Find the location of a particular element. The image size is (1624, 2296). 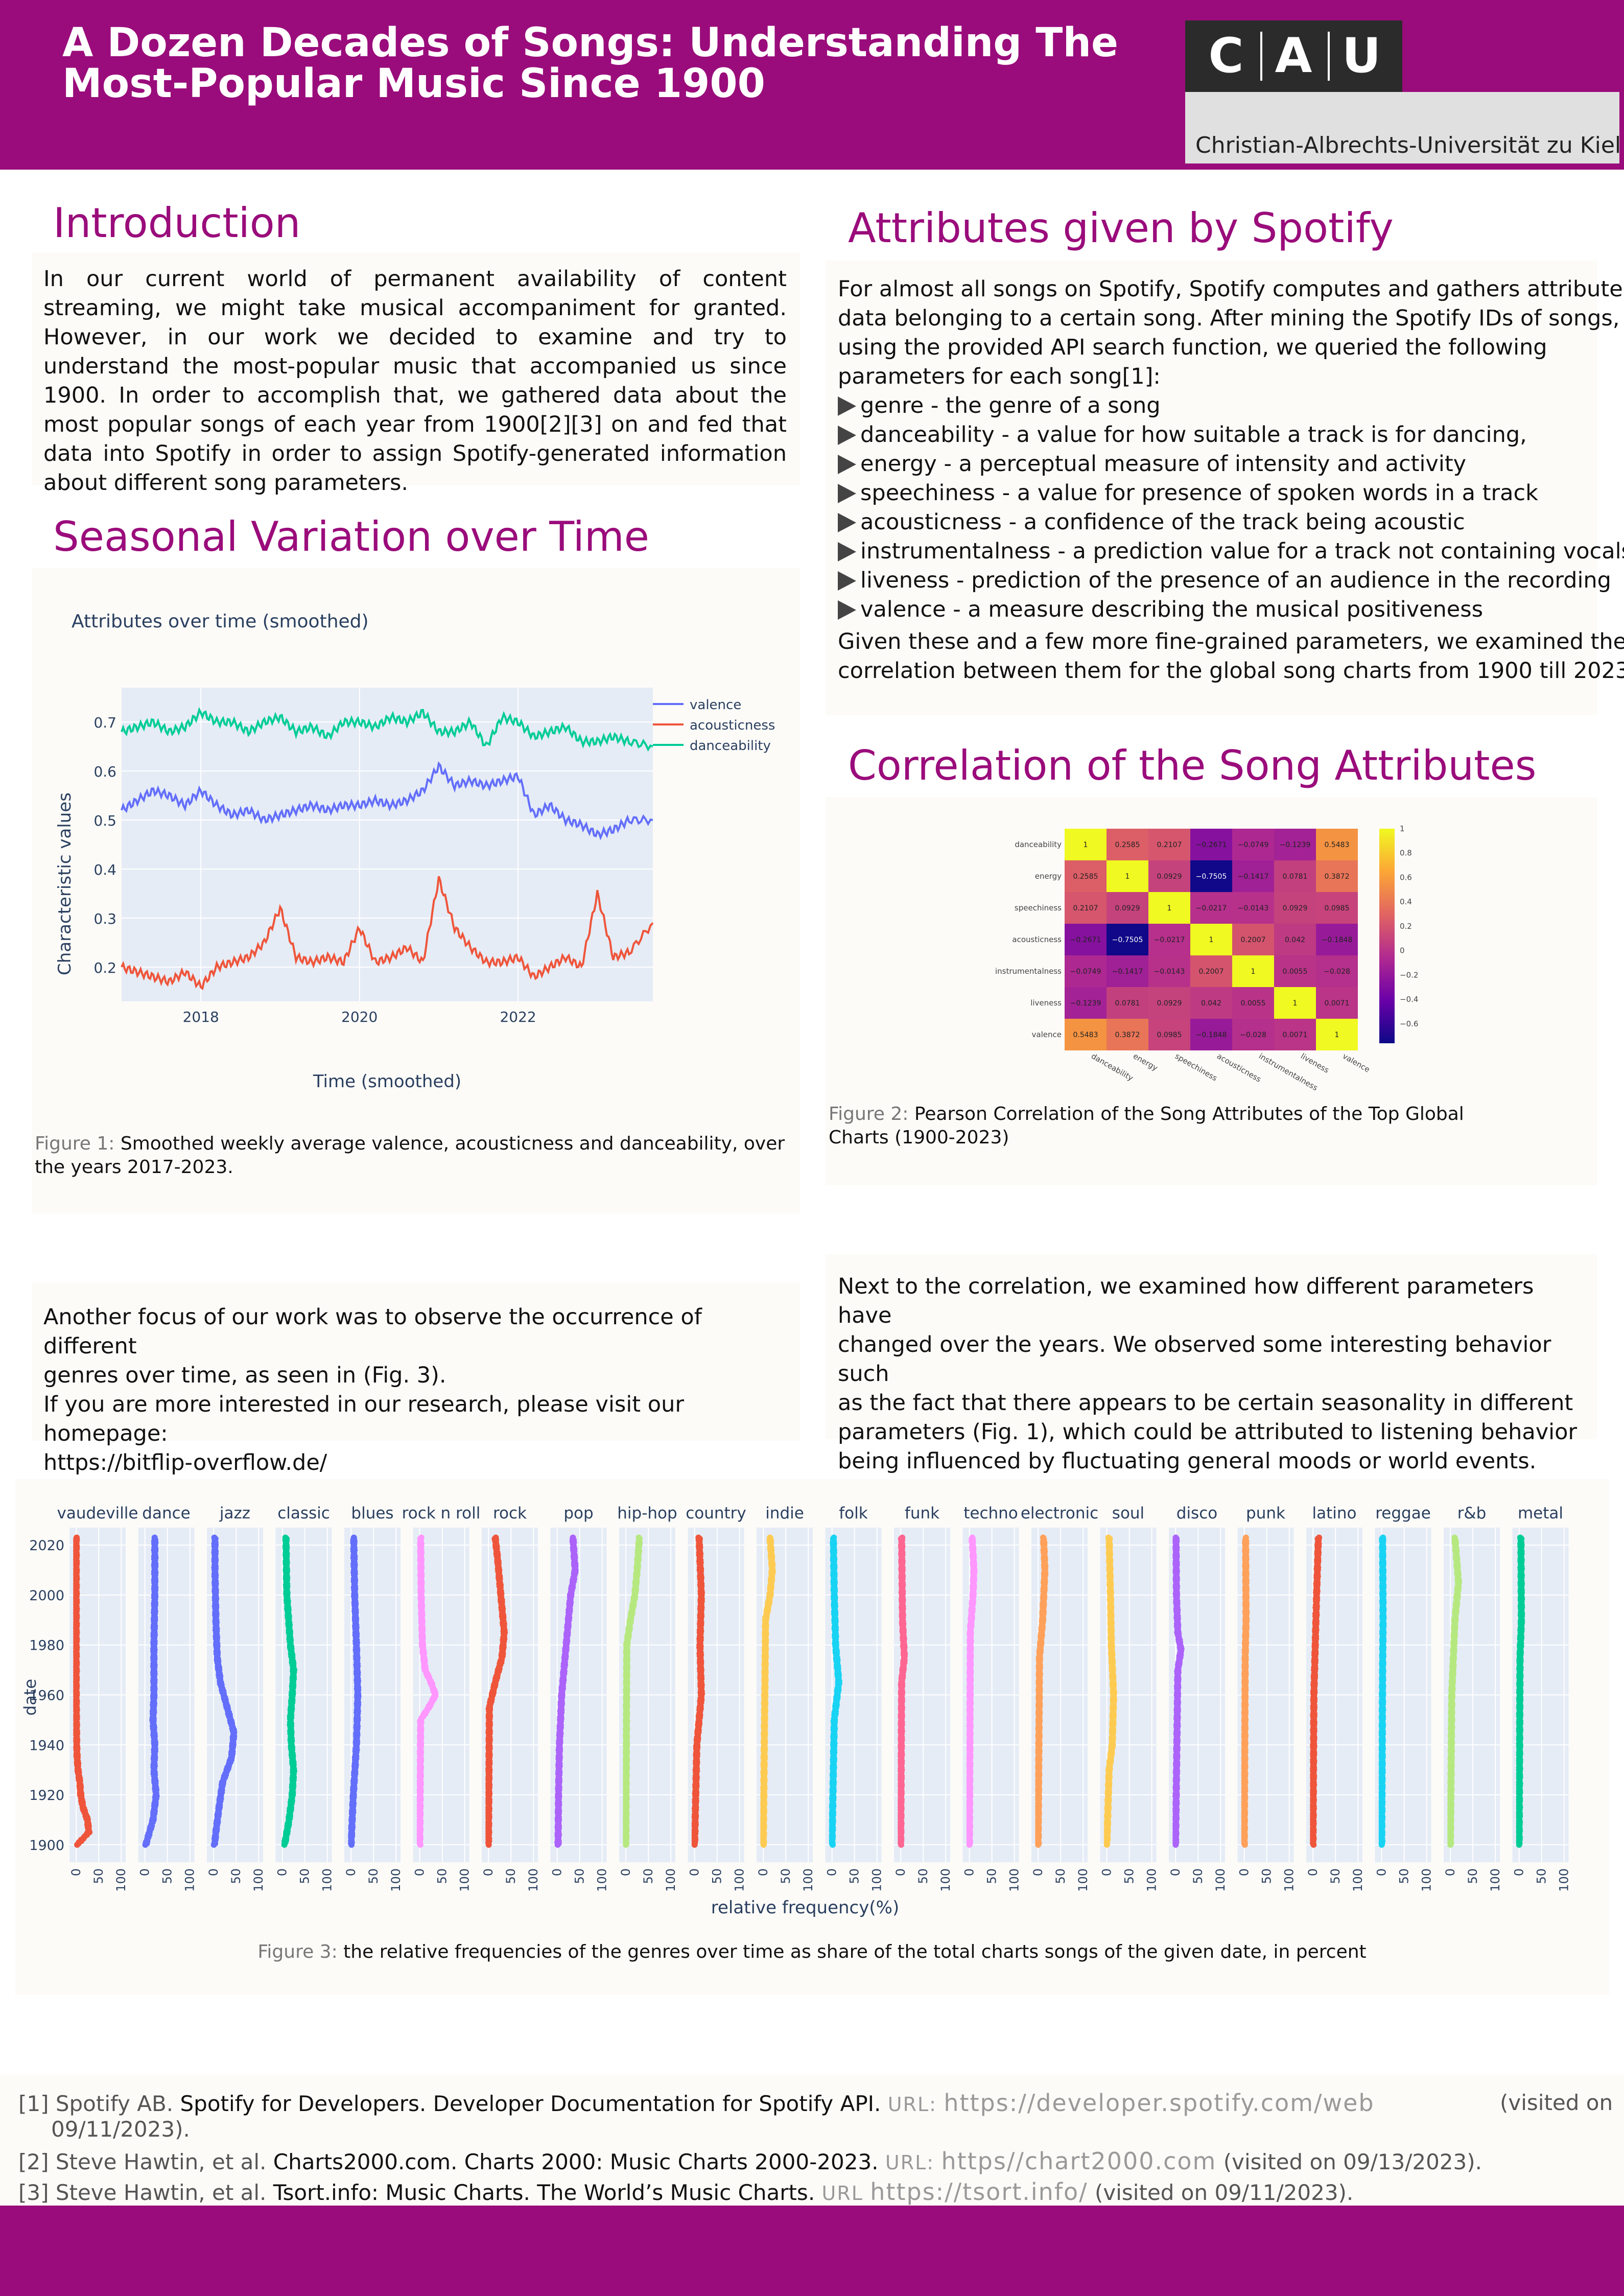

line-chart-y-ticks: 0.20.30.40.50.60.7 is located at coordinates (104, 845).